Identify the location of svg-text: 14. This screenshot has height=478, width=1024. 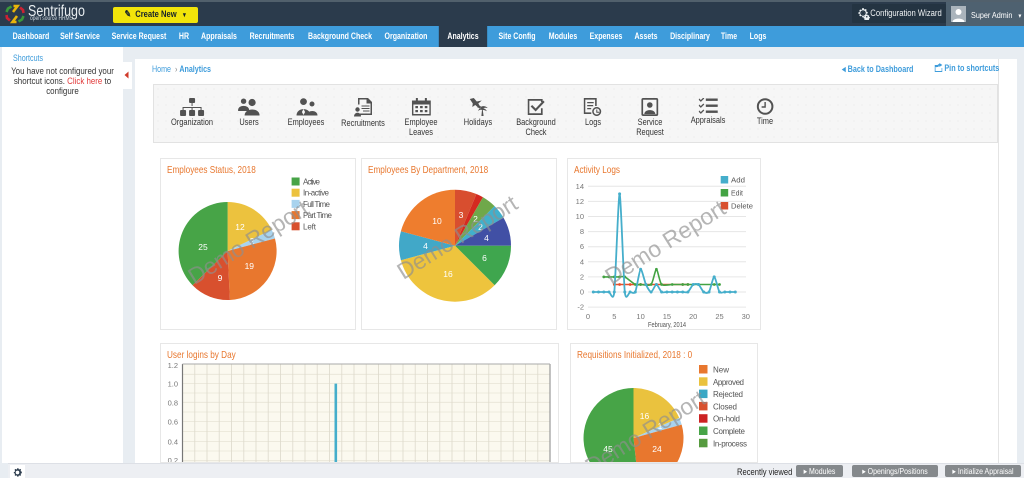
(580, 186).